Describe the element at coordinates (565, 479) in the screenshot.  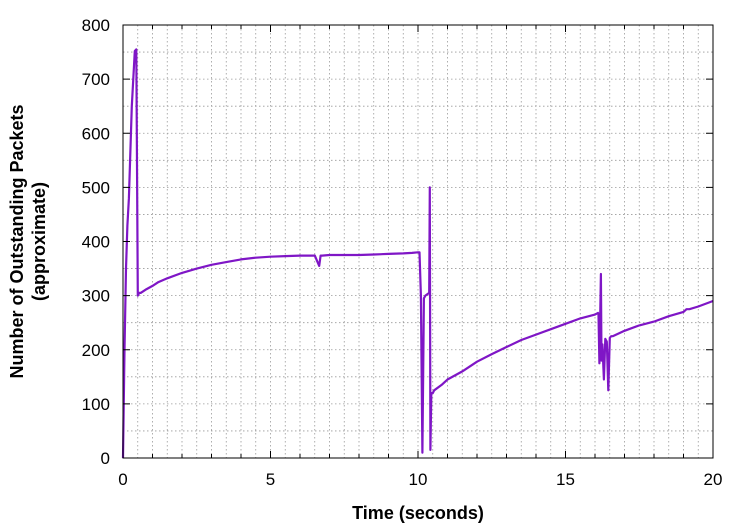
I see `x-tick-label: 15` at that location.